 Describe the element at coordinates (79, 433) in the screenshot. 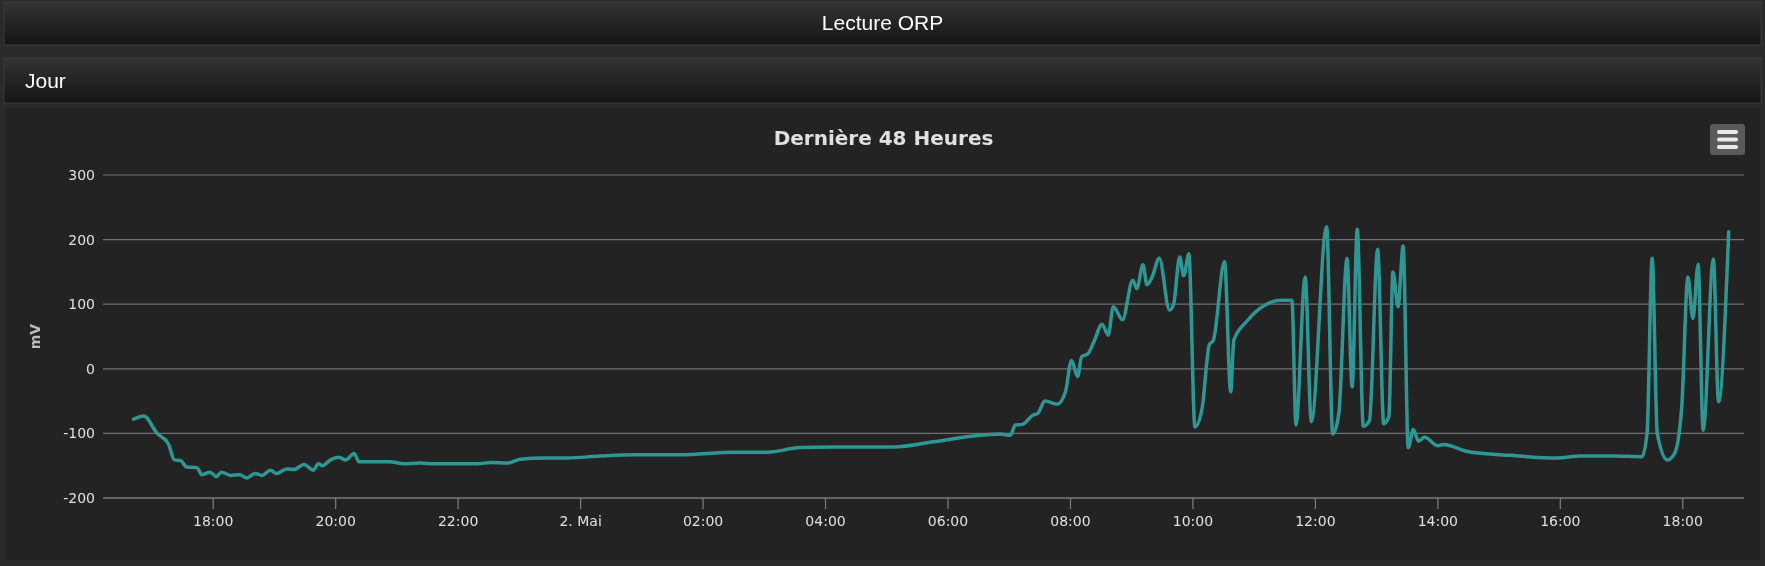

I see `y-tick-label: -100` at that location.